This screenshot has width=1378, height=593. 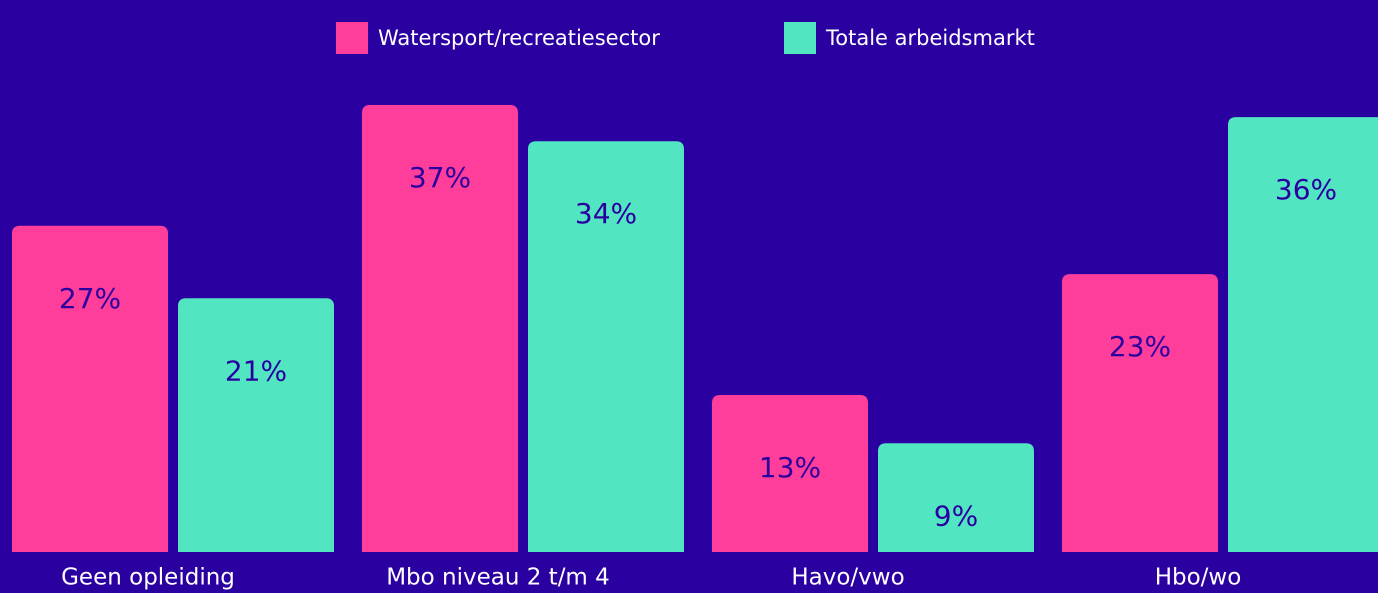 What do you see at coordinates (440, 177) in the screenshot?
I see `value-label: 37%` at bounding box center [440, 177].